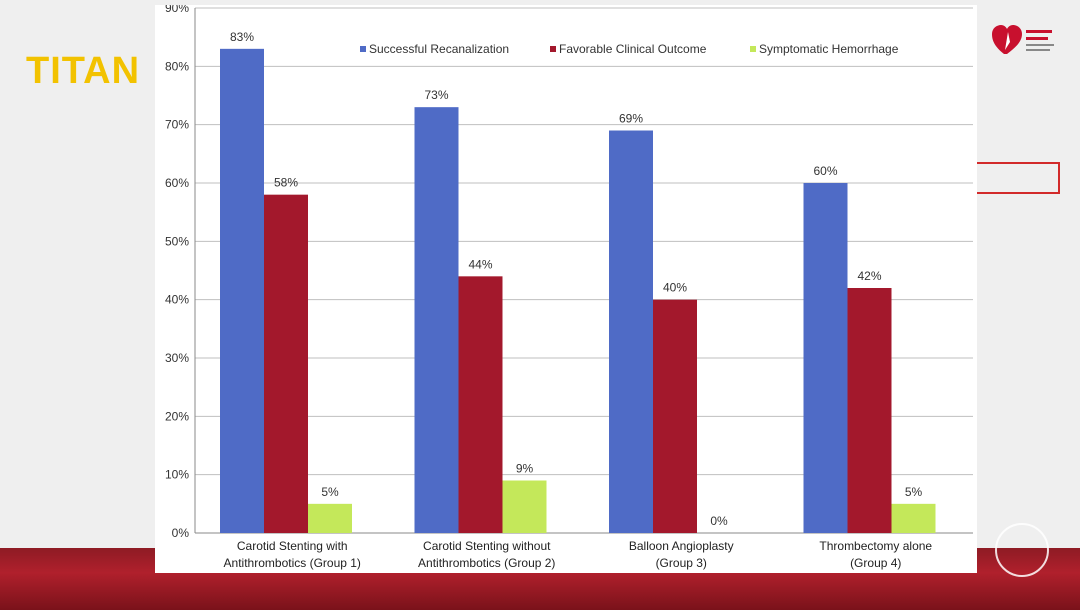 This screenshot has width=1080, height=610. Describe the element at coordinates (480, 264) in the screenshot. I see `data-label: 44%` at that location.